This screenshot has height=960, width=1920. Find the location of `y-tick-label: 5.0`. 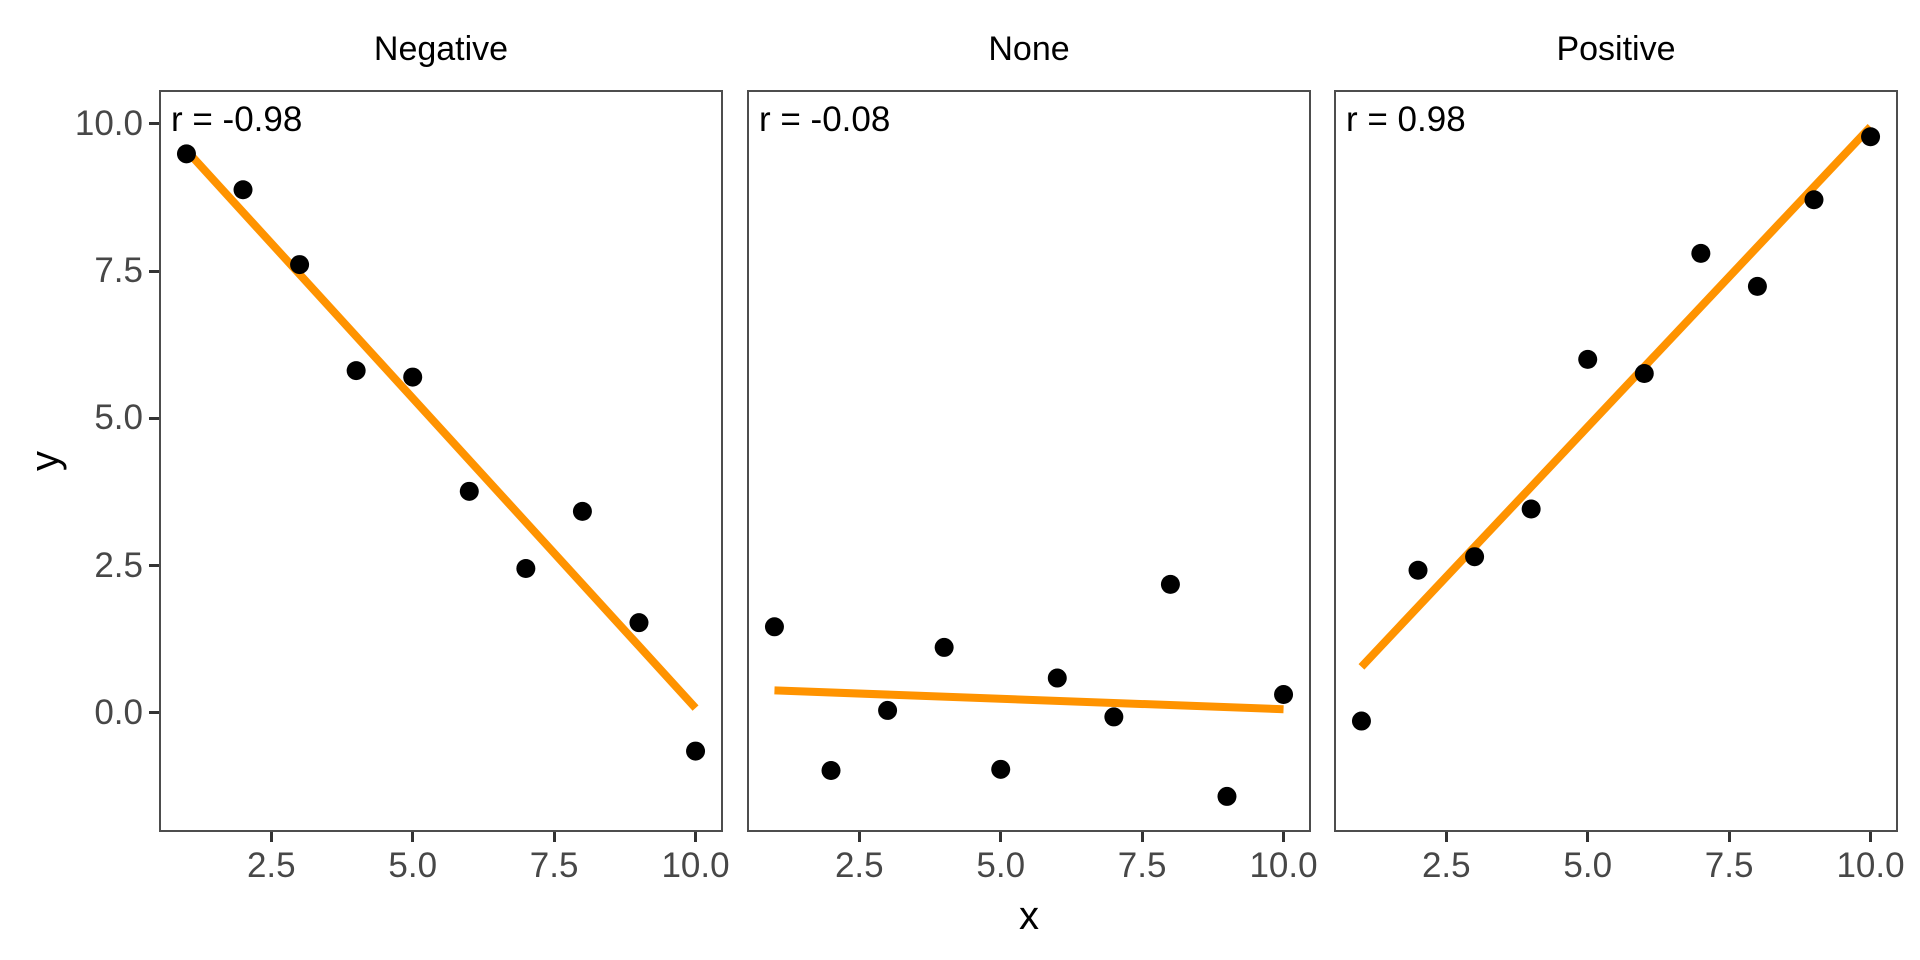

y-tick-label: 5.0 is located at coordinates (118, 418).